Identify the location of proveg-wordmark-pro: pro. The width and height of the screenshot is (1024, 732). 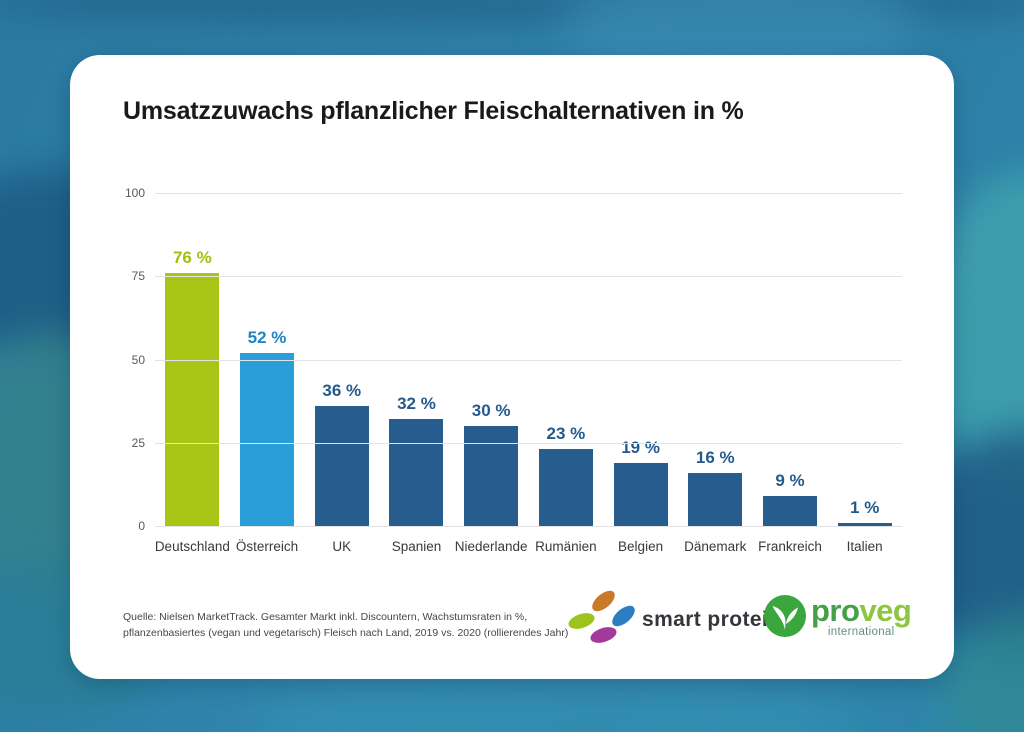
(835, 610).